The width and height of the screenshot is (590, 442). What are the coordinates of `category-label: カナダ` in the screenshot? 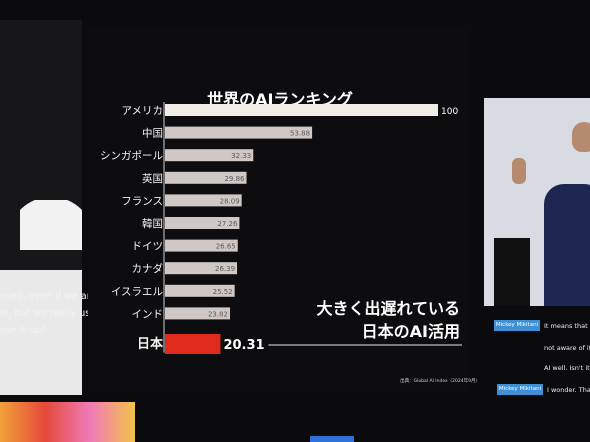 It's located at (148, 268).